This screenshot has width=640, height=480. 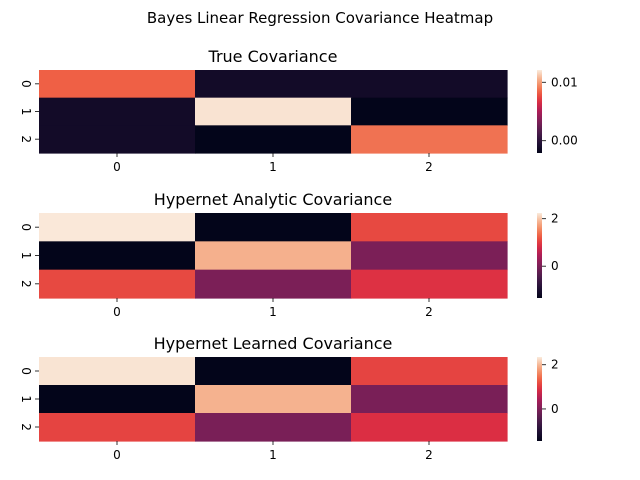 I want to click on panel-title: True Covariance, so click(x=273, y=56).